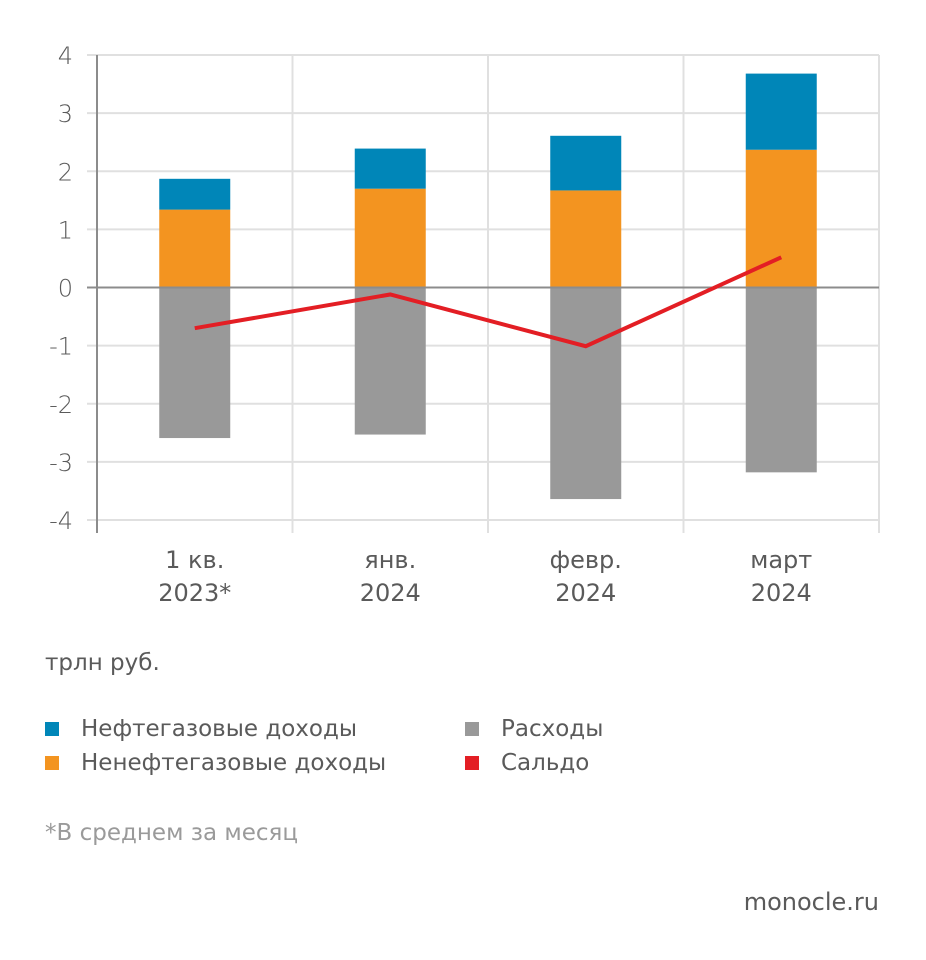  What do you see at coordinates (61, 405) in the screenshot?
I see `y-tick-label: -2` at bounding box center [61, 405].